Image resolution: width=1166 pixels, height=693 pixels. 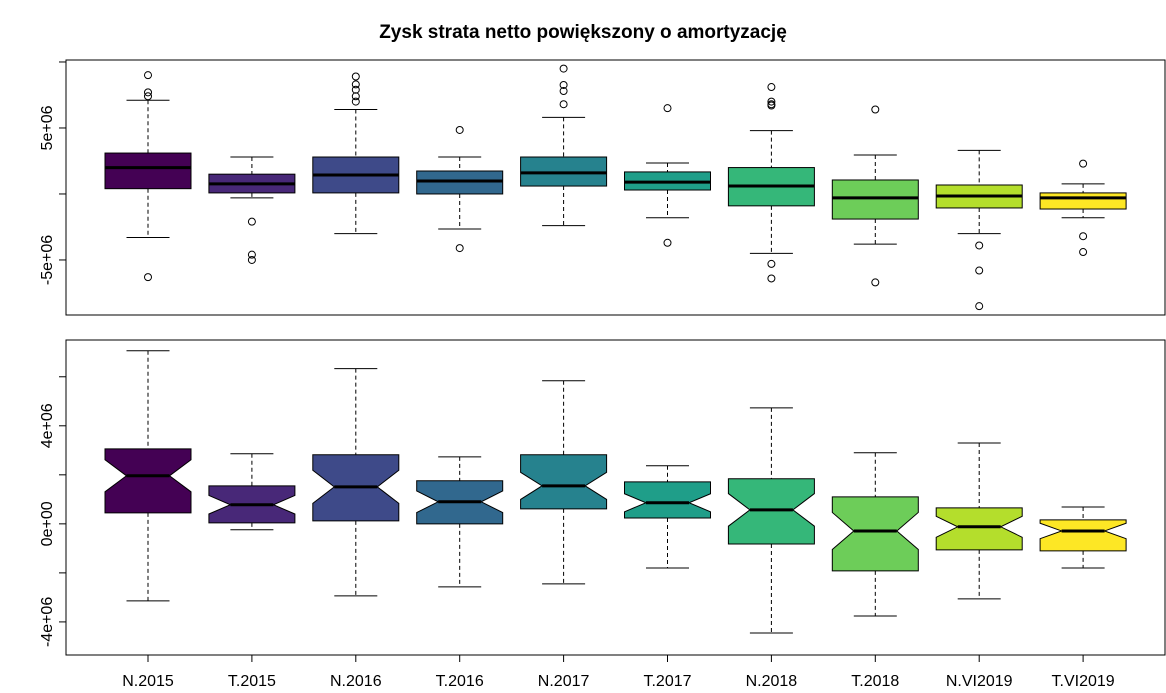 What do you see at coordinates (47, 523) in the screenshot?
I see `y-tick-label: 0e+00` at bounding box center [47, 523].